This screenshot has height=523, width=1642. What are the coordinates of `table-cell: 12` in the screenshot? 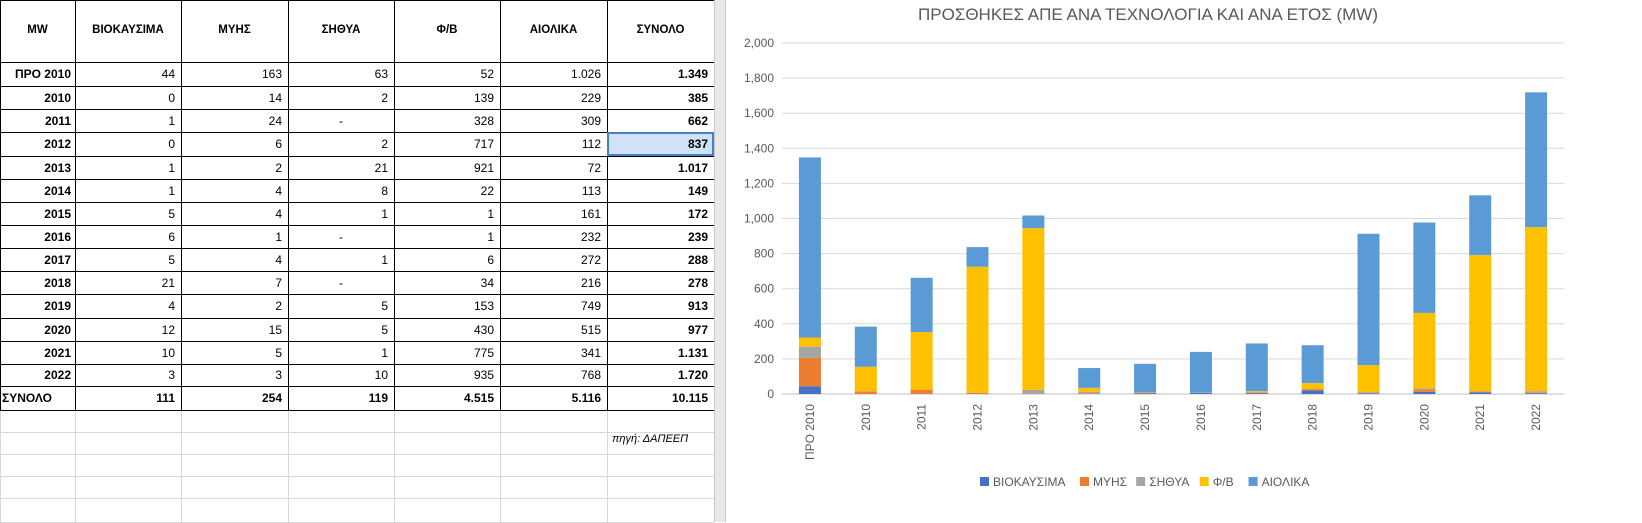 It's located at (128, 329).